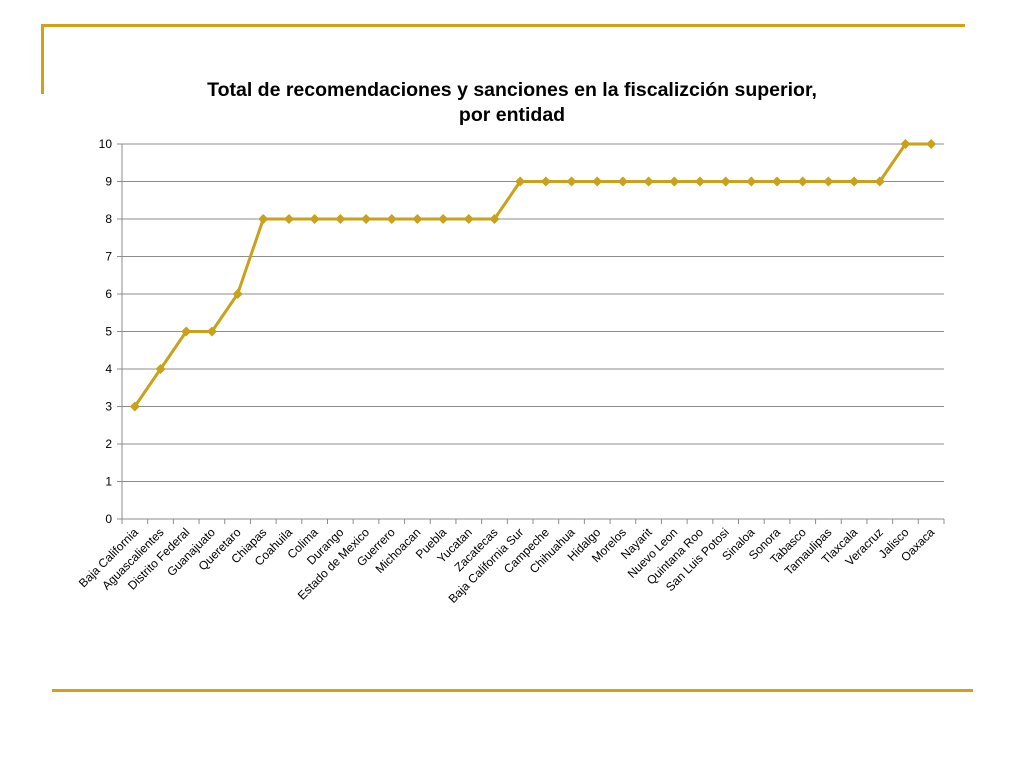 This screenshot has height=768, width=1024. What do you see at coordinates (108, 519) in the screenshot?
I see `y-tick-label: 0` at bounding box center [108, 519].